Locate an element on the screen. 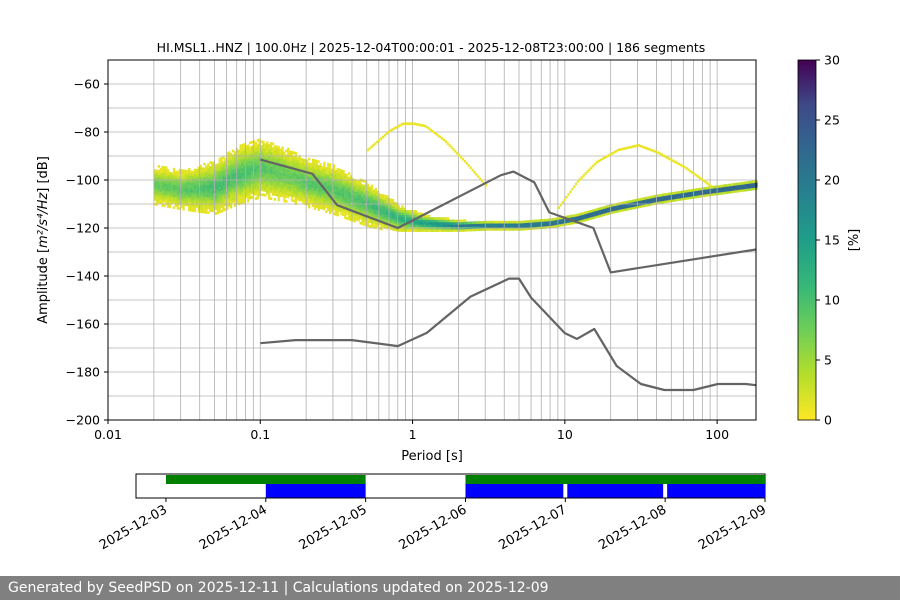  ppsd-excursion-cell is located at coordinates (480, 179).